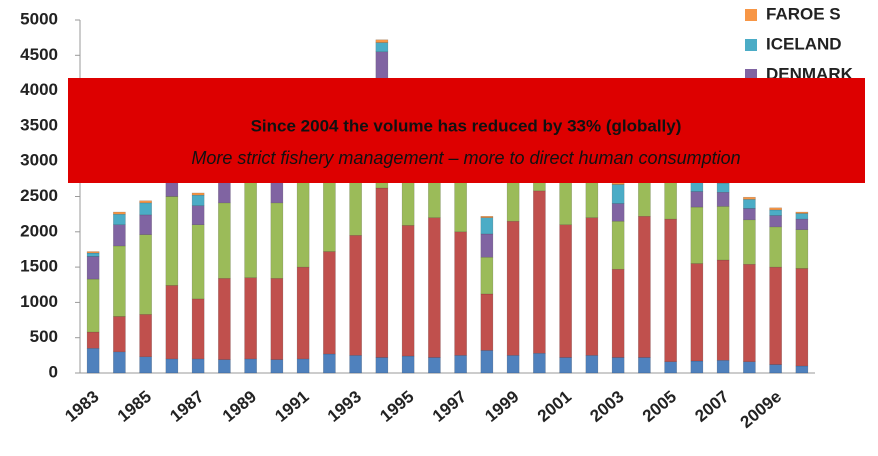 The width and height of the screenshot is (878, 456). Describe the element at coordinates (39, 301) in the screenshot. I see `y-tick-label: 1000` at that location.